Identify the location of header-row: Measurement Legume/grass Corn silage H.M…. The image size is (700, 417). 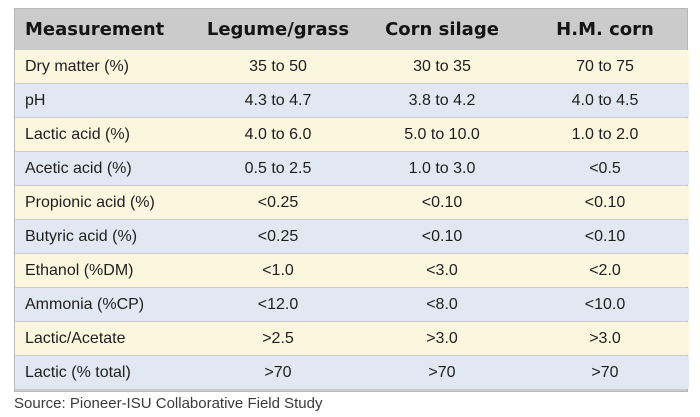
(352, 29).